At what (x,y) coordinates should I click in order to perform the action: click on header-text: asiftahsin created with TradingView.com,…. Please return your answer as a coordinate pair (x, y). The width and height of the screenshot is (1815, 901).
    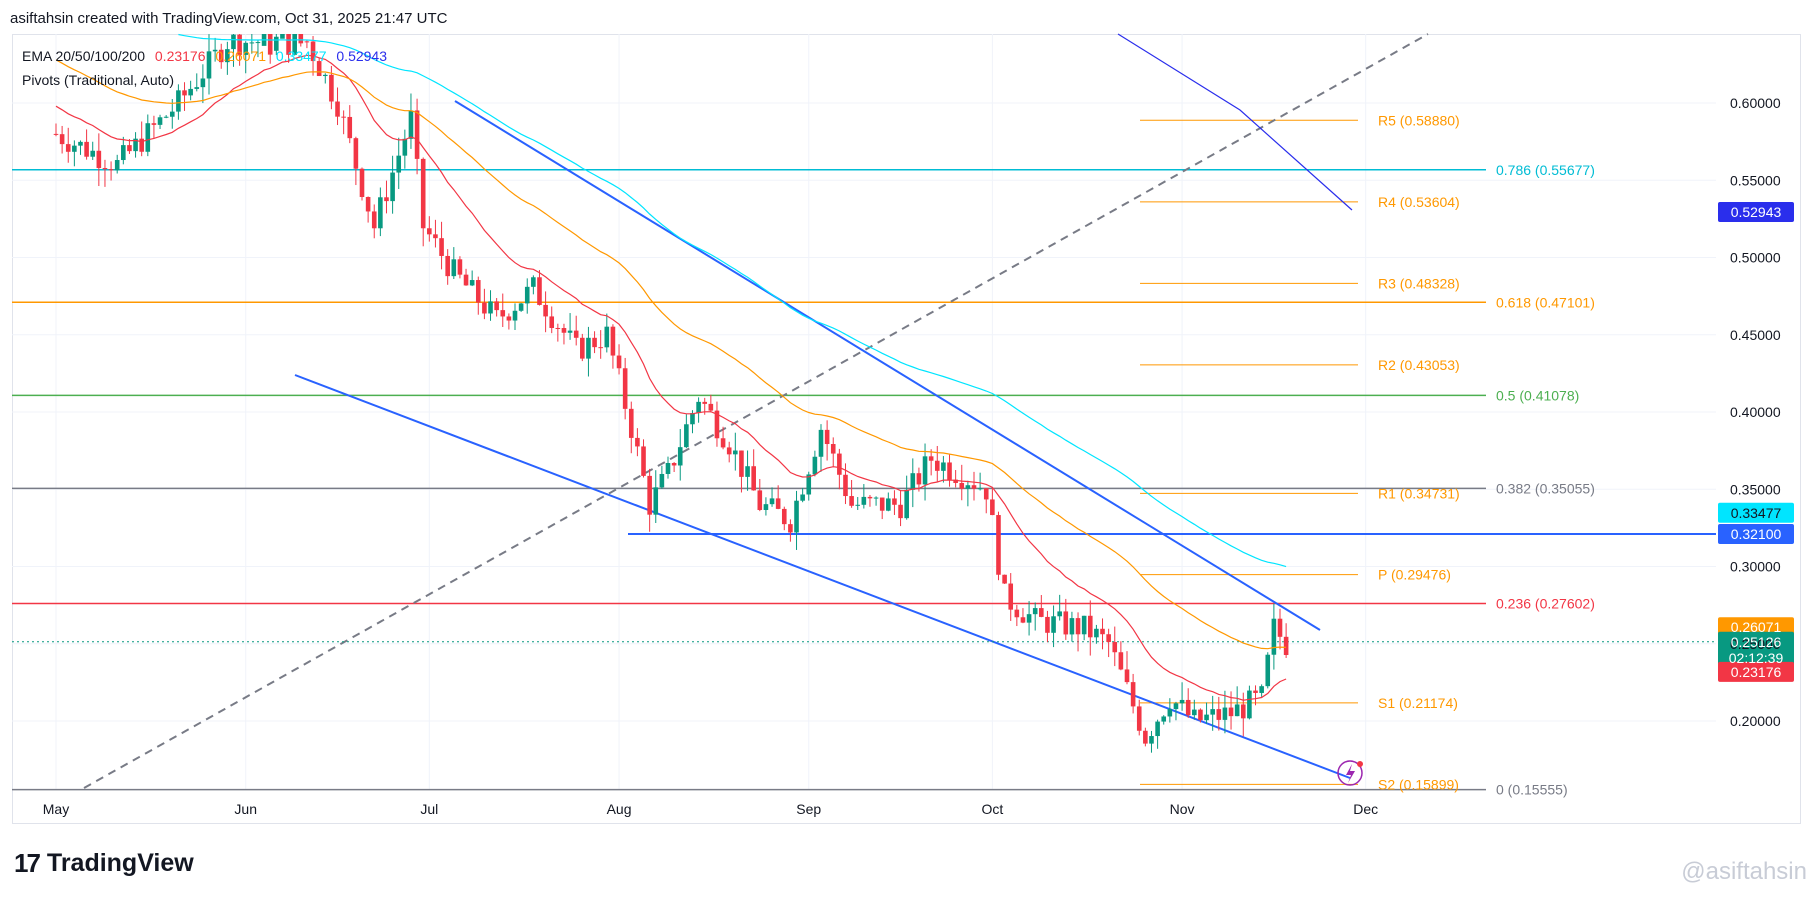
    Looking at the image, I should click on (229, 18).